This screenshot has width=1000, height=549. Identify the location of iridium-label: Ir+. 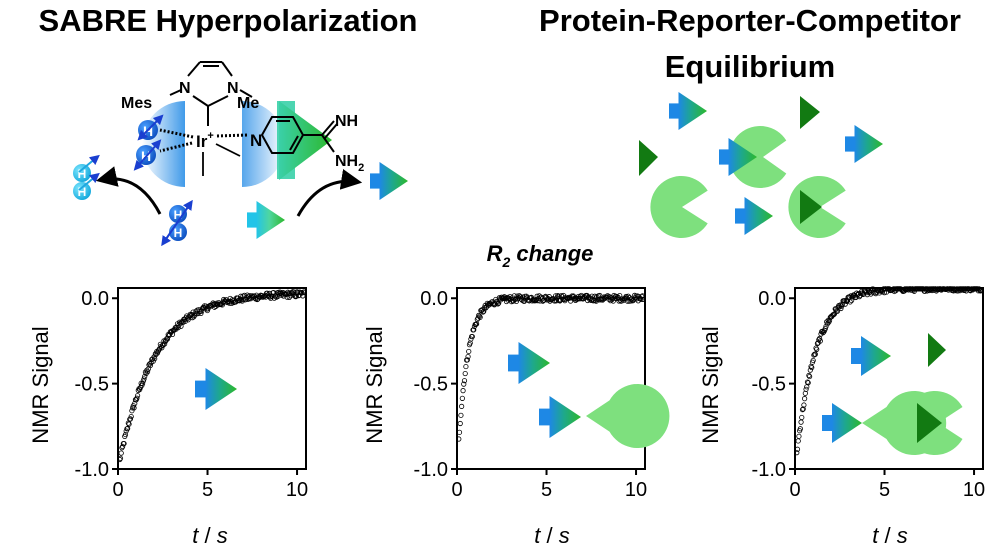
(205, 140).